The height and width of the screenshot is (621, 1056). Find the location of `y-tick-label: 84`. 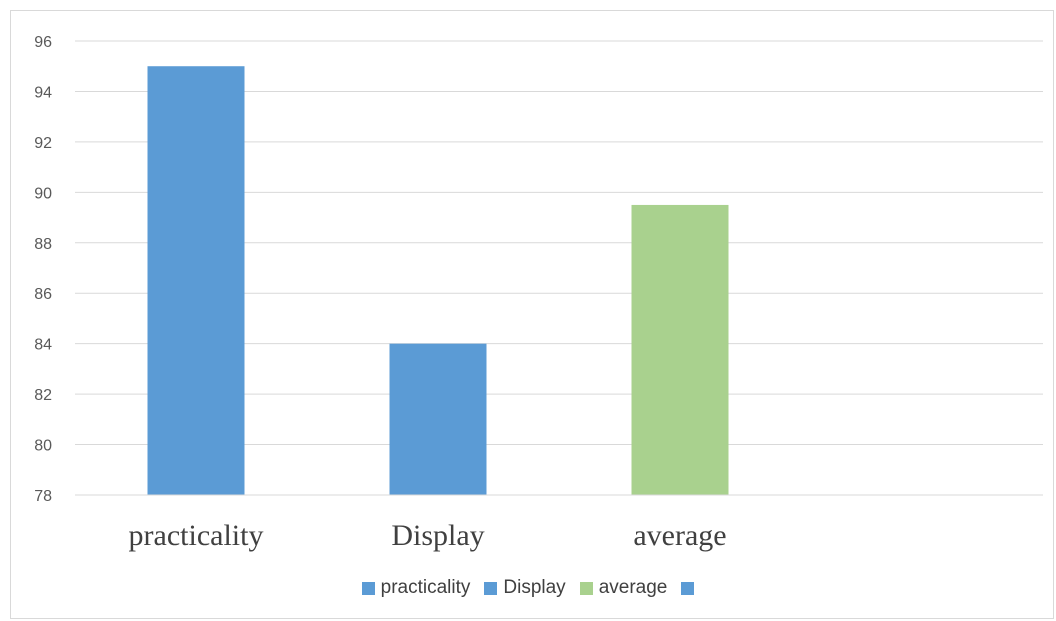

y-tick-label: 84 is located at coordinates (43, 345).